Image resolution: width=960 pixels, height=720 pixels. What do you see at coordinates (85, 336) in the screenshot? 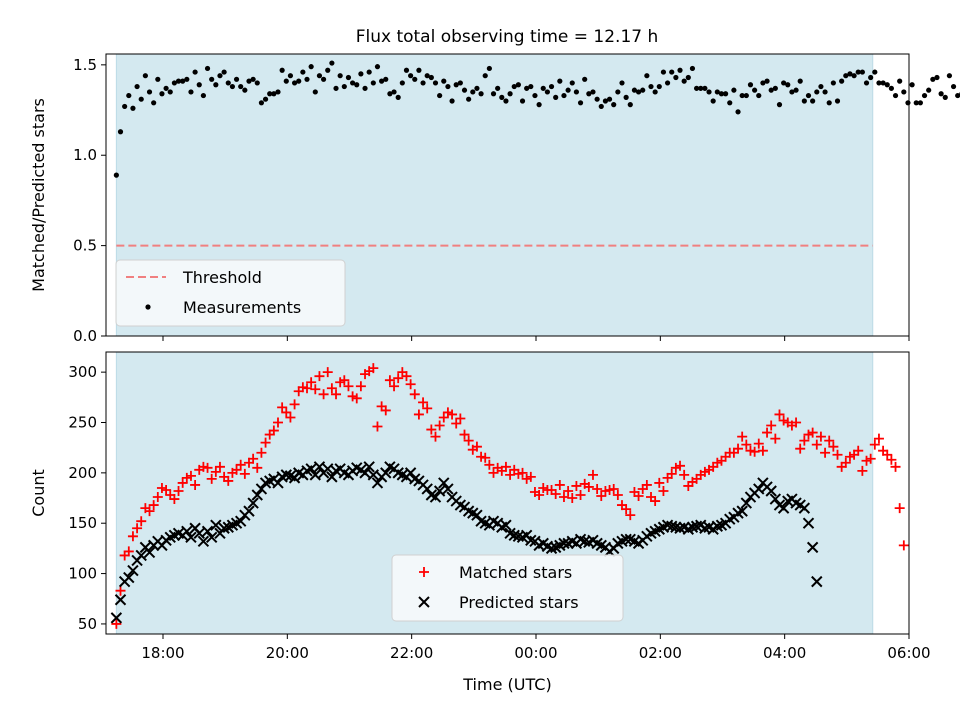
I see `y-tick-label: 0.0` at bounding box center [85, 336].